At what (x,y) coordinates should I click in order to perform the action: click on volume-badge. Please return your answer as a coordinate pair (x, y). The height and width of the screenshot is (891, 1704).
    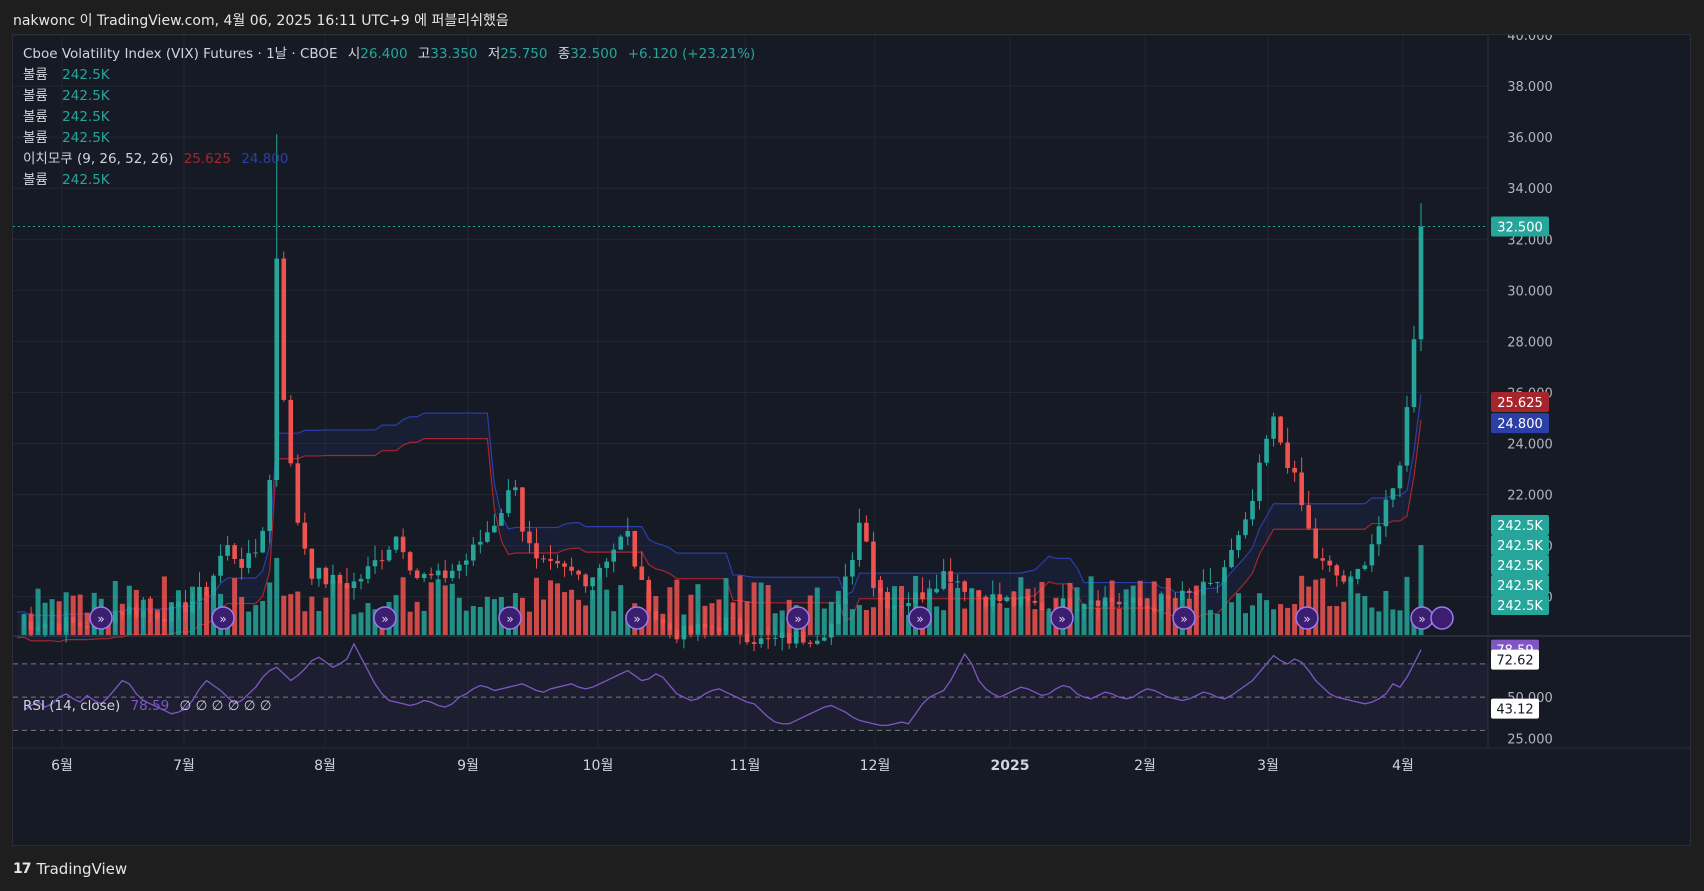
    Looking at the image, I should click on (1520, 605).